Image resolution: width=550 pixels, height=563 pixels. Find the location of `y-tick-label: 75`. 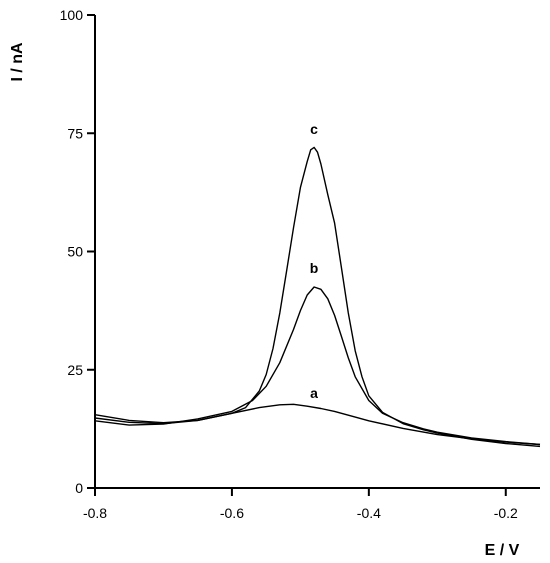

y-tick-label: 75 is located at coordinates (75, 133).